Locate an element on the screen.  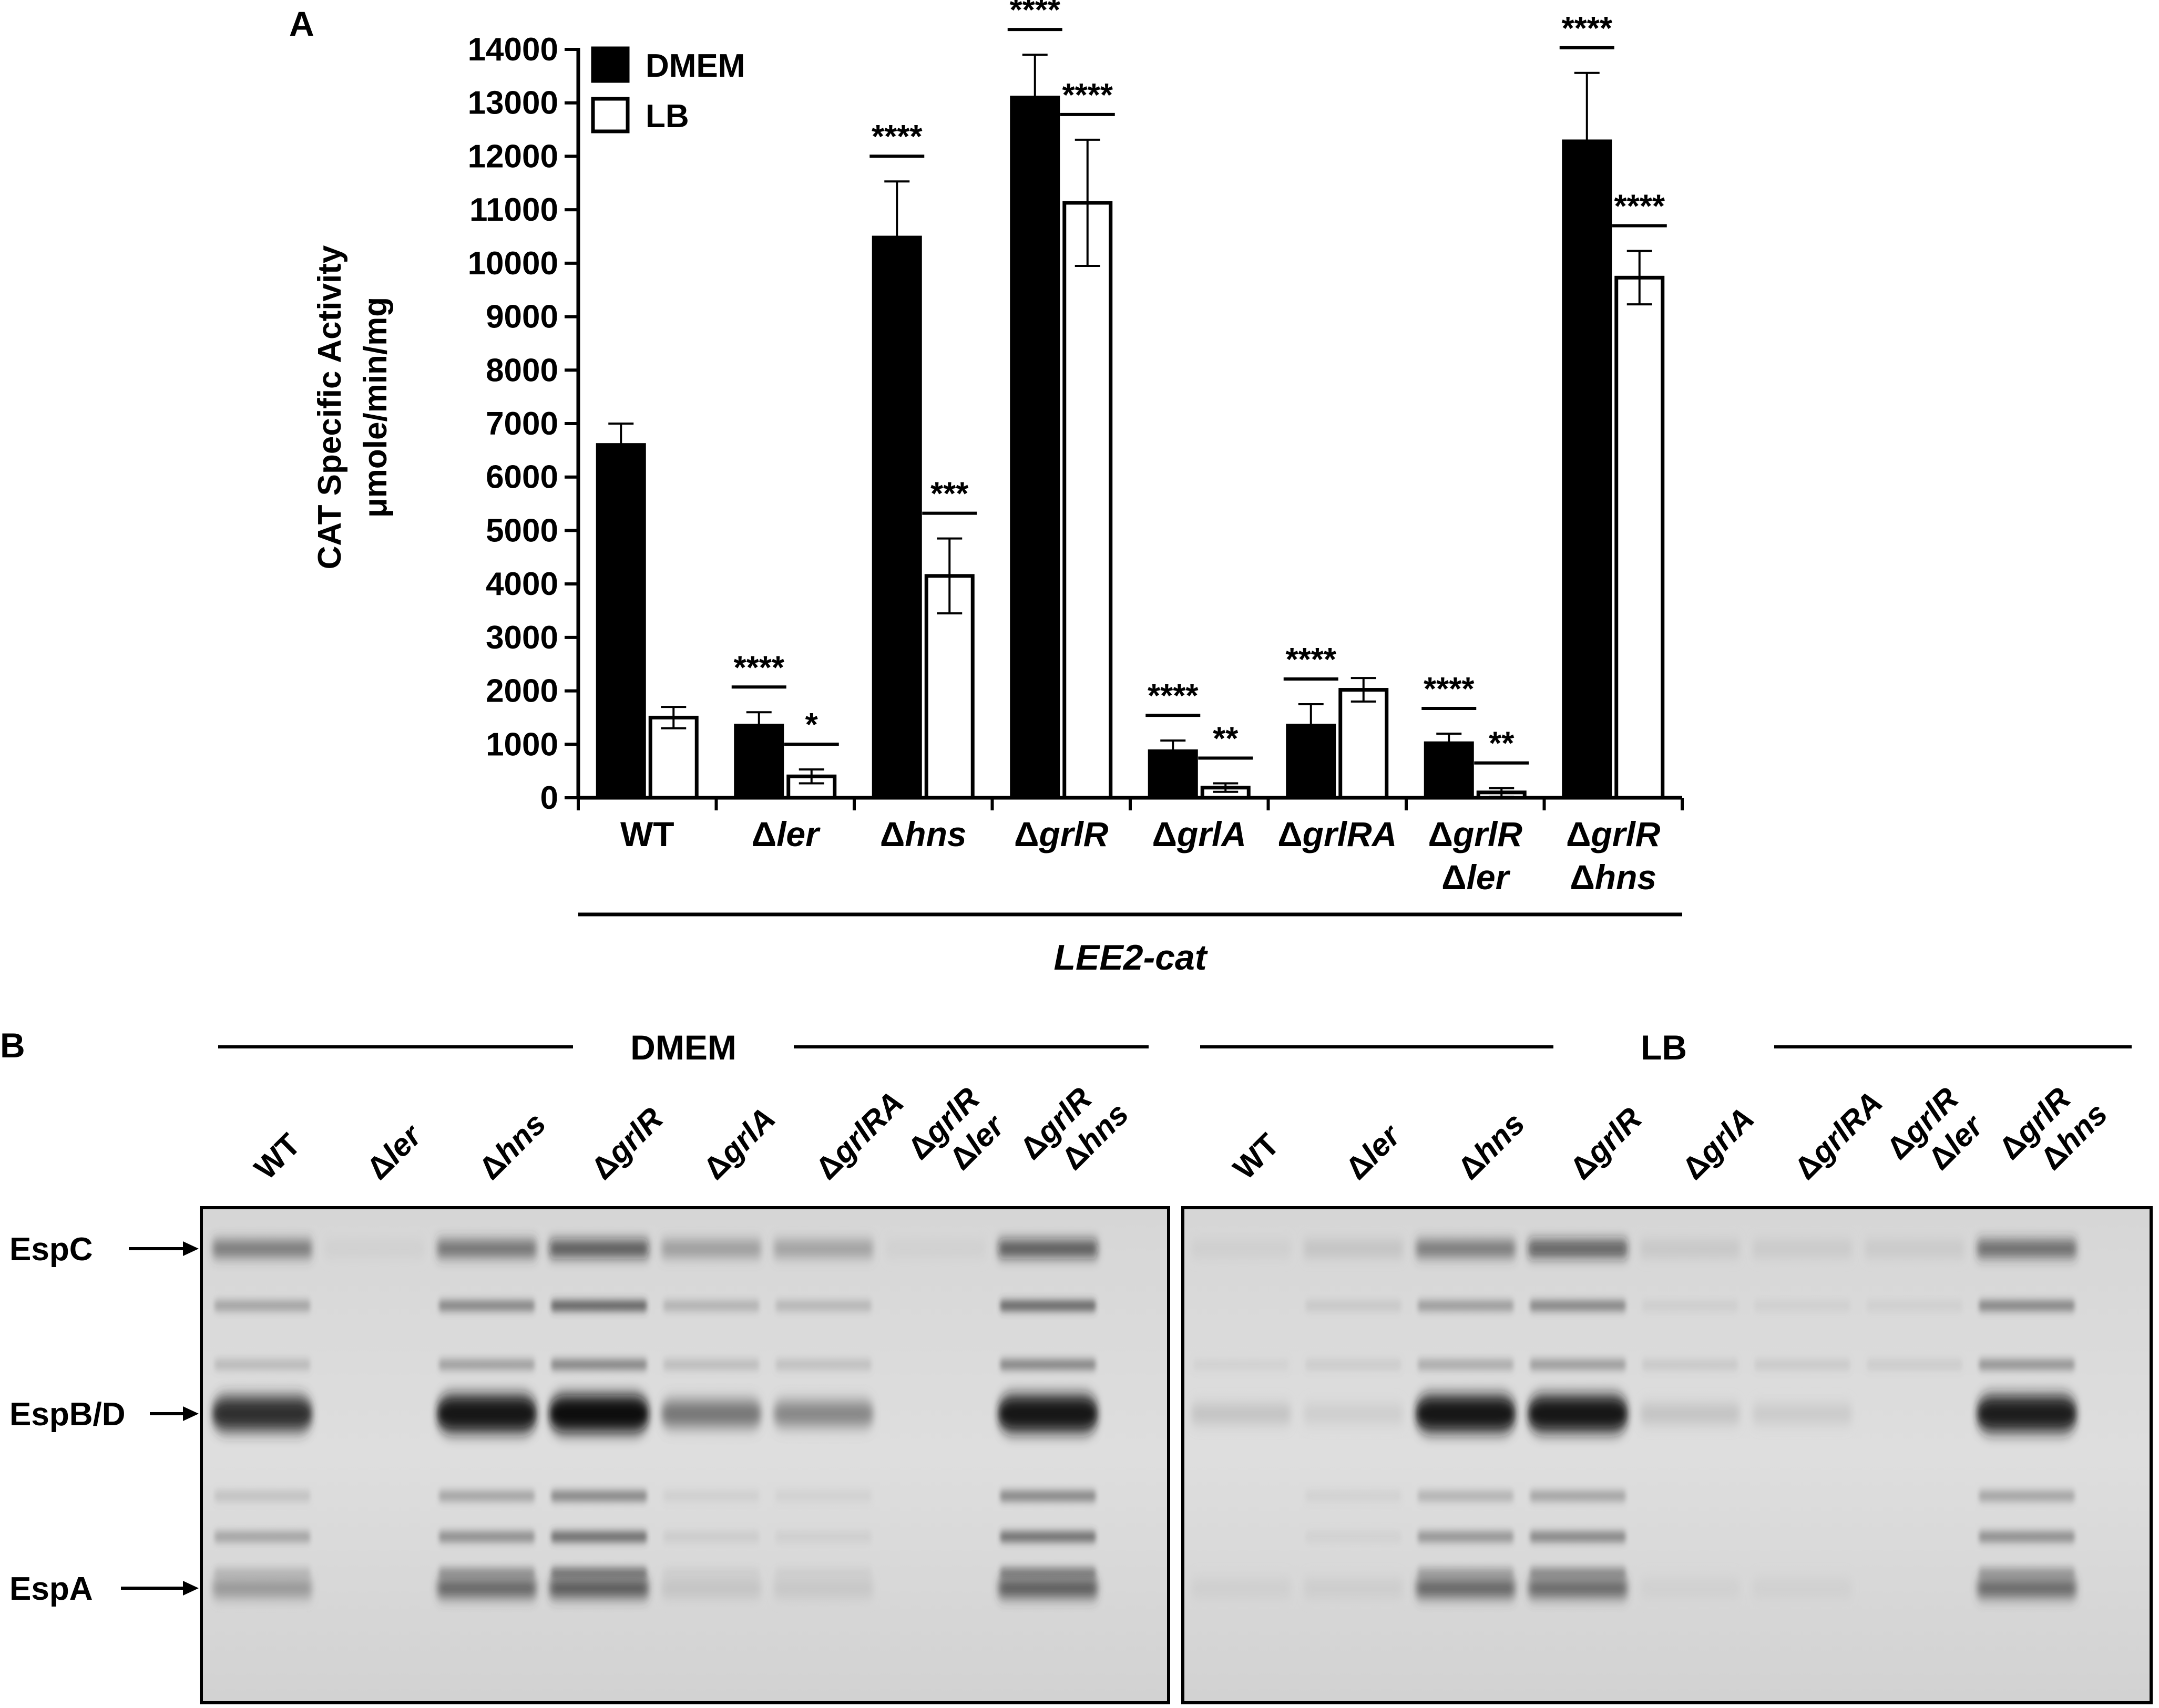
x-tick-label: Δhns is located at coordinates (1613, 877).